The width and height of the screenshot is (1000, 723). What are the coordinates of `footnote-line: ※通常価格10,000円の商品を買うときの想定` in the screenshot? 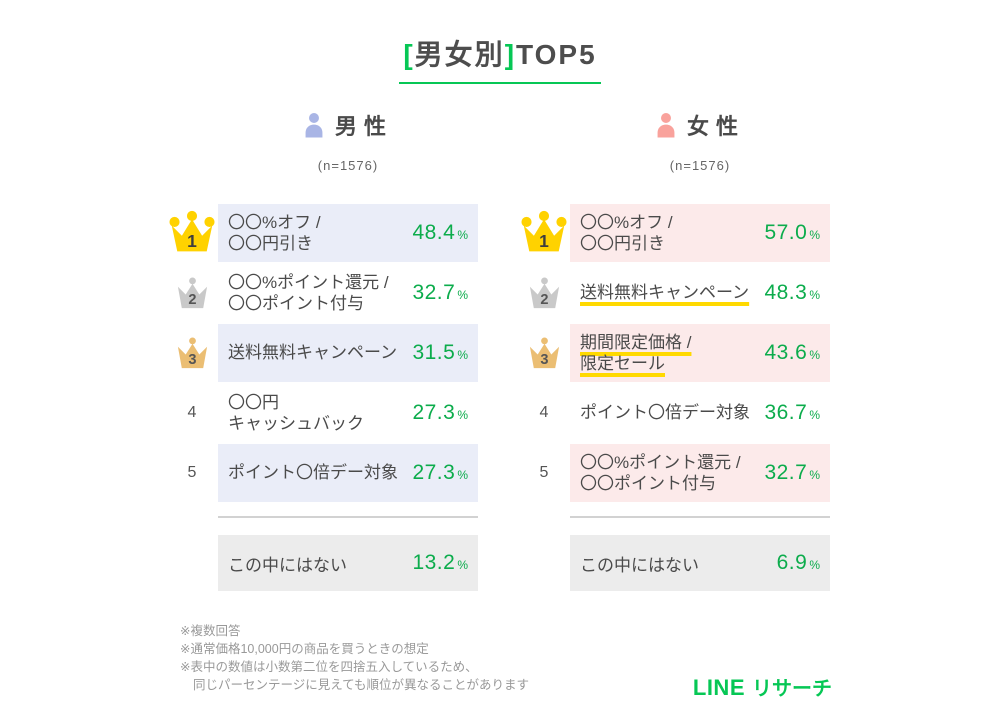 It's located at (304, 649).